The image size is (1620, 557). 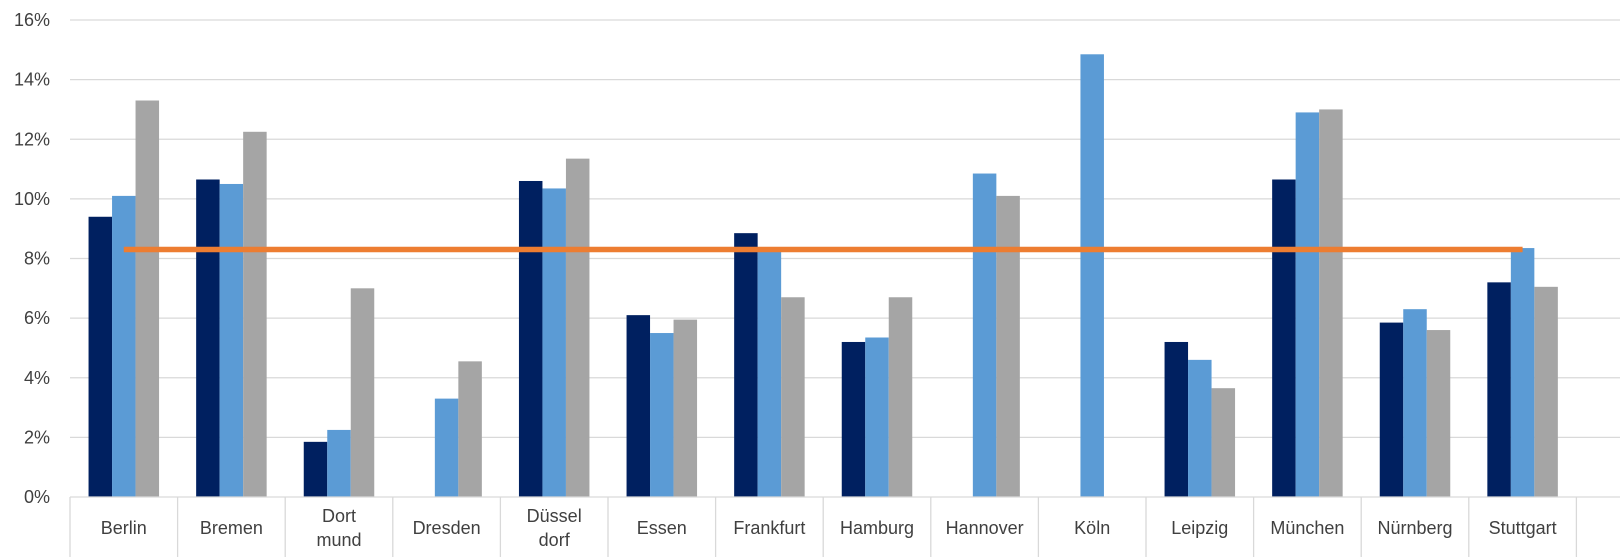 I want to click on y-tick-label: 0%, so click(x=37, y=497).